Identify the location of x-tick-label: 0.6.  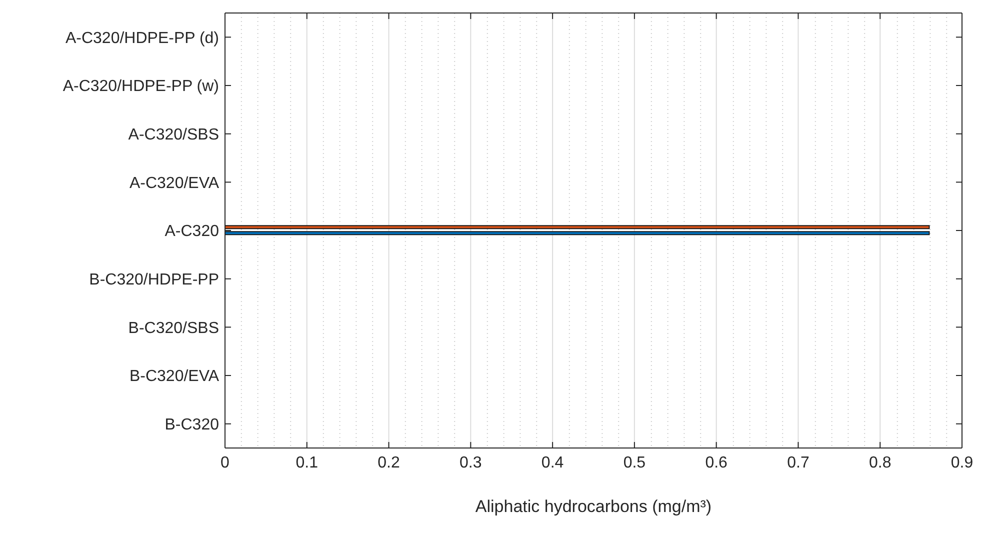
(716, 463).